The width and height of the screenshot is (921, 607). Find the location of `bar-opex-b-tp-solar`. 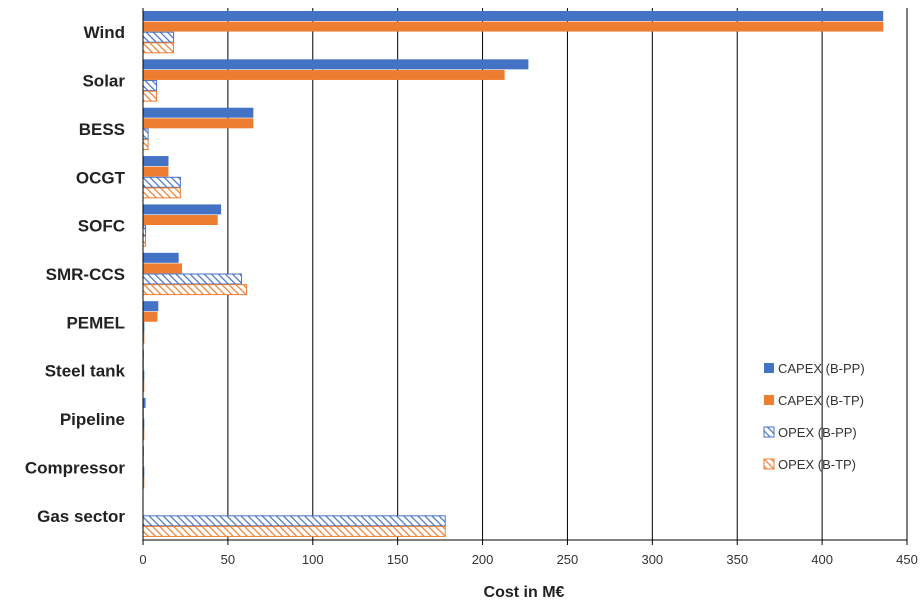

bar-opex-b-tp-solar is located at coordinates (150, 96).